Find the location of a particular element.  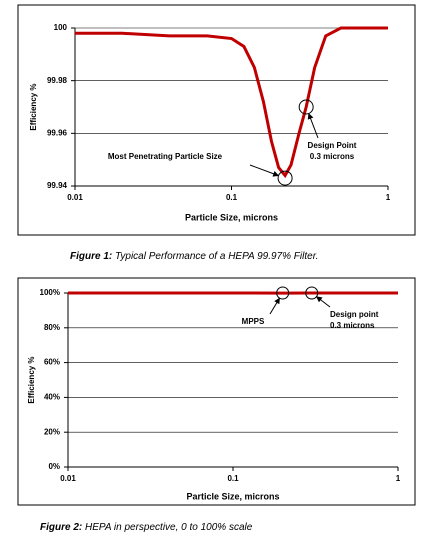

y-tick-label: 80% is located at coordinates (52, 327).